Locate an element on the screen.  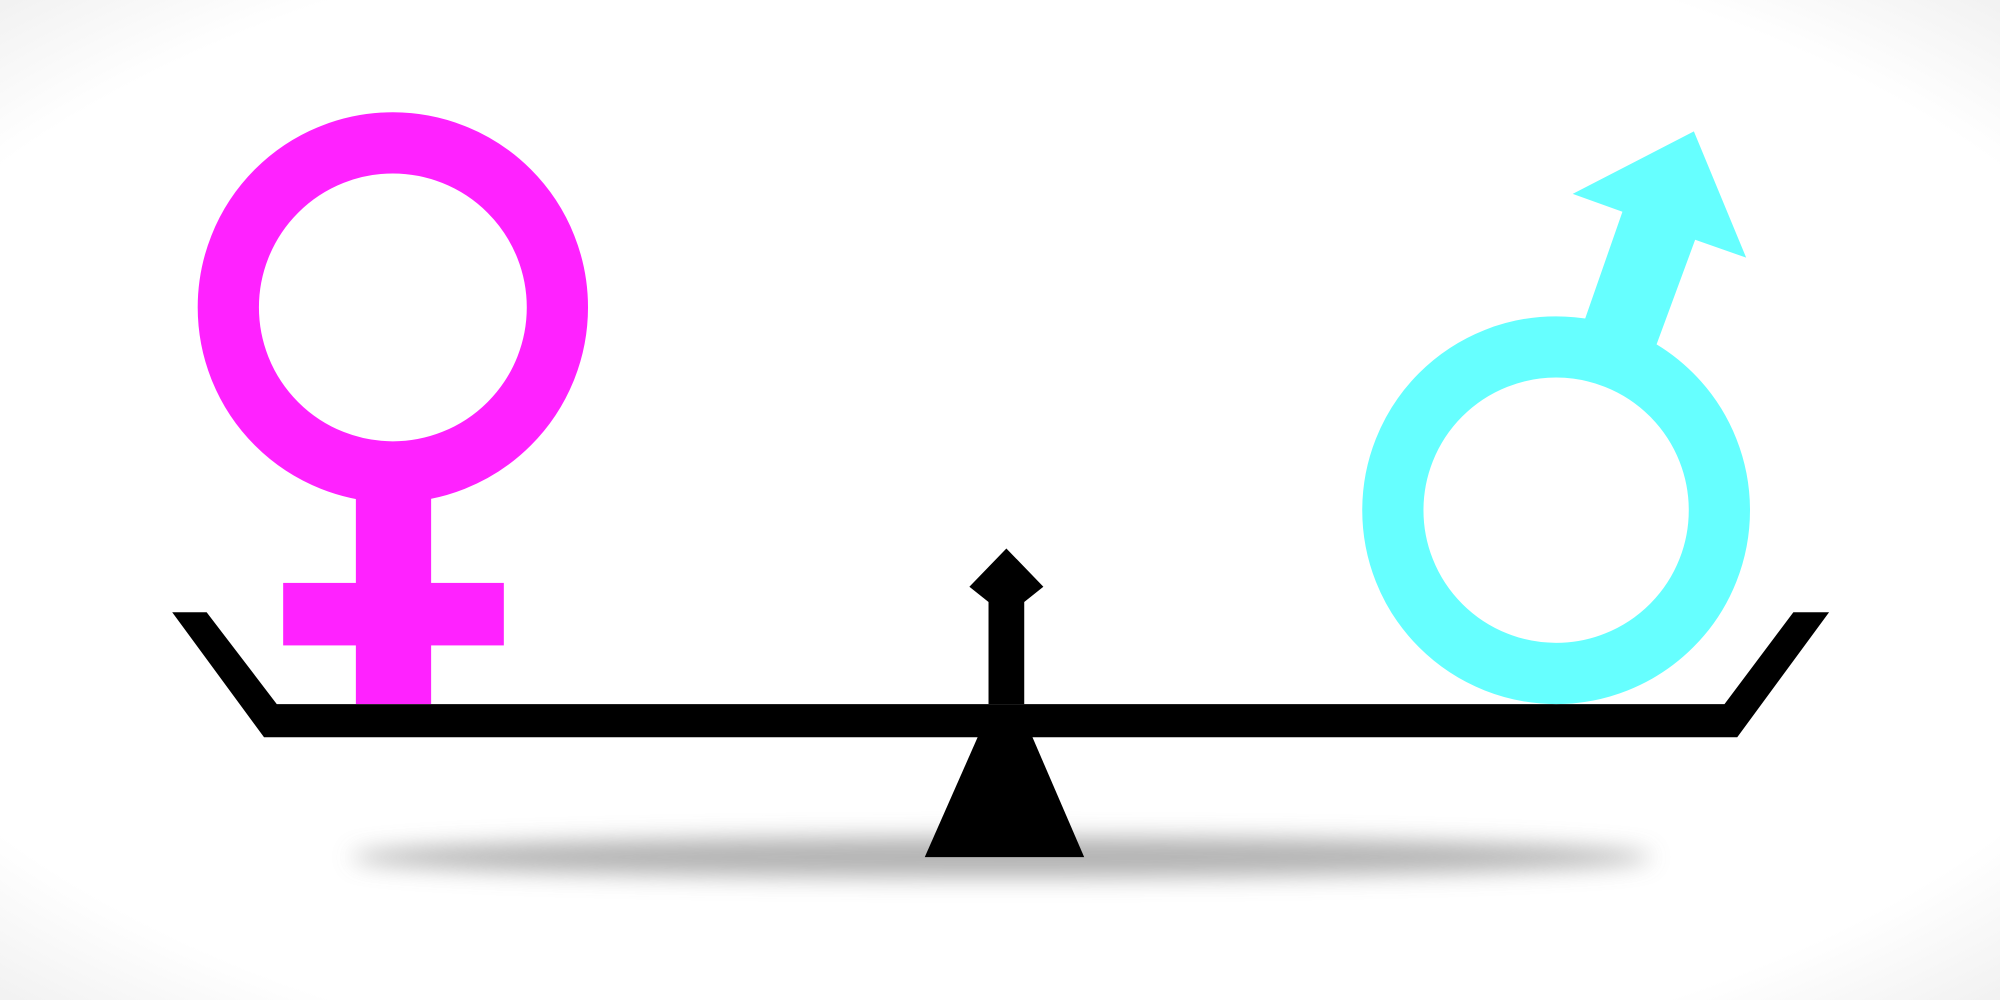
fulcrum is located at coordinates (1004, 792).